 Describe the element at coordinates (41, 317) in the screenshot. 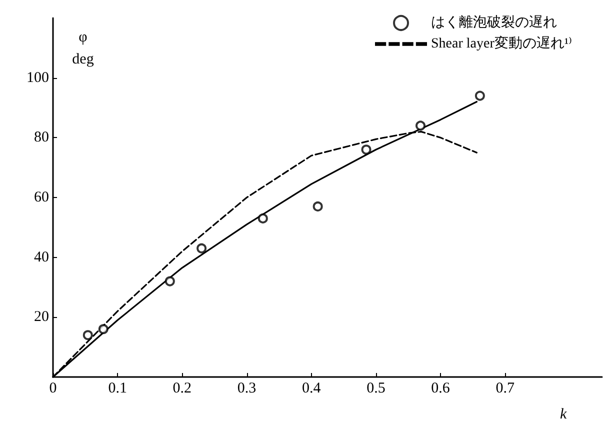

I see `y-tick-label: 20` at that location.